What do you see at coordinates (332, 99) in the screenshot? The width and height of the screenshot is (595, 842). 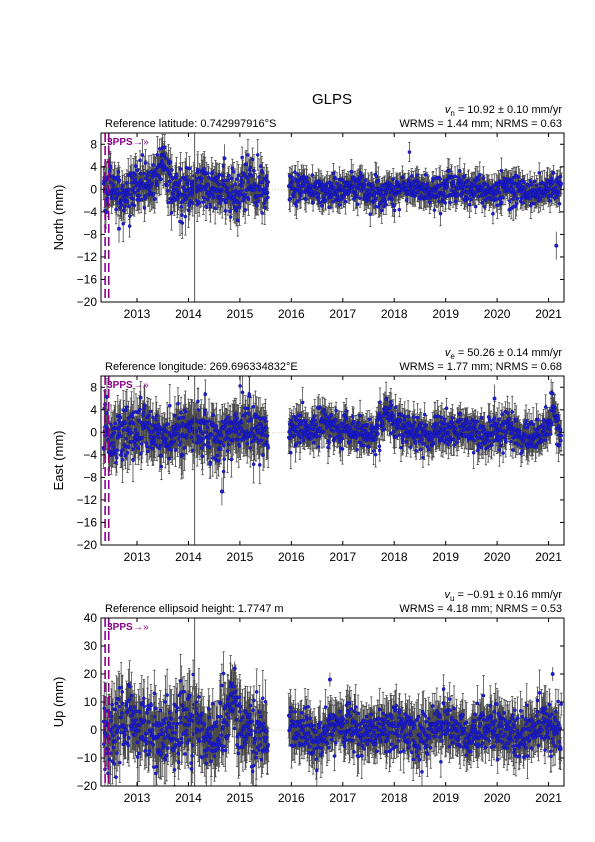 I see `figure-title: GLPS` at bounding box center [332, 99].